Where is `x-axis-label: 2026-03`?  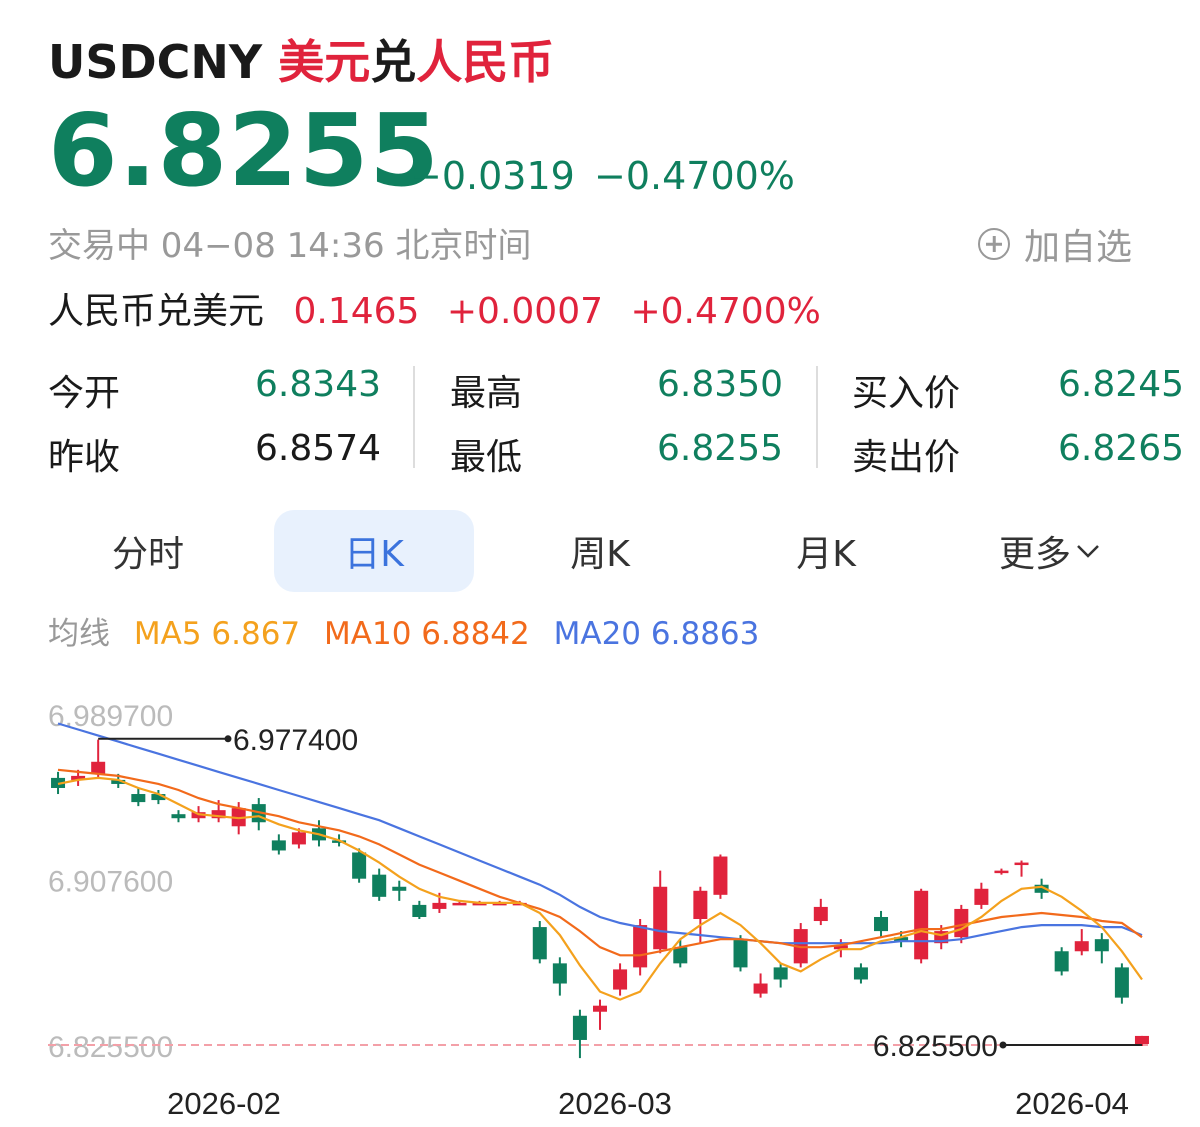
x-axis-label: 2026-03 is located at coordinates (615, 1103).